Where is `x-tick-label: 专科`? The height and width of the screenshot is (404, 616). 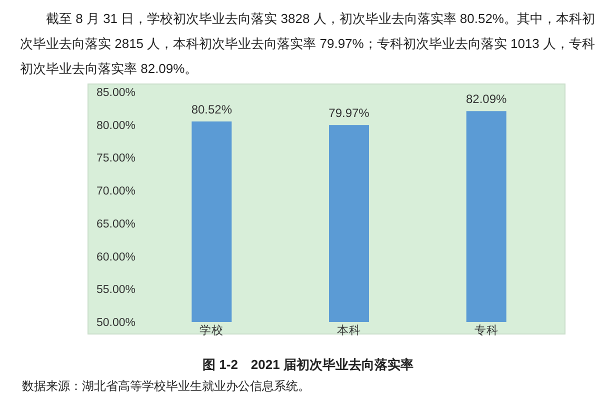
x-tick-label: 专科 is located at coordinates (486, 331).